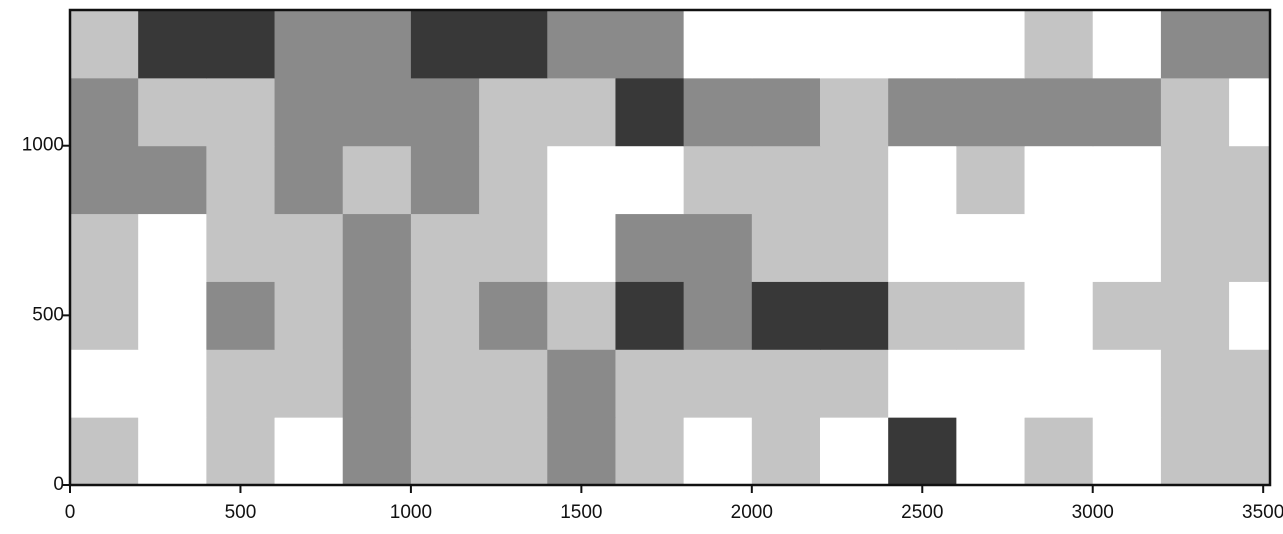 Image resolution: width=1283 pixels, height=534 pixels. I want to click on y-tick-label: 0, so click(58, 484).